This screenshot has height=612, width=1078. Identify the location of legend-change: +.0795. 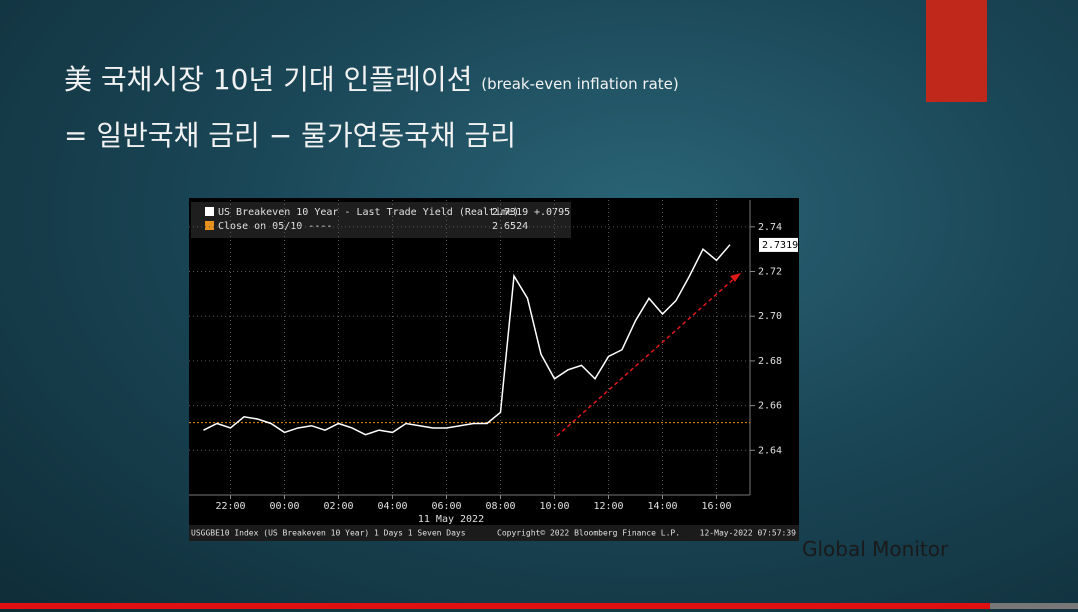
(552, 212).